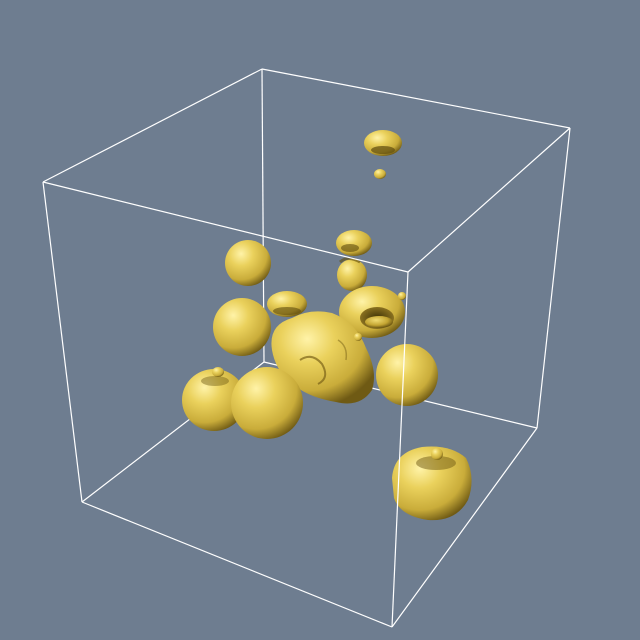 Image resolution: width=640 pixels, height=640 pixels. Describe the element at coordinates (287, 304) in the screenshot. I see `isosurface-blob-small-lens` at that location.